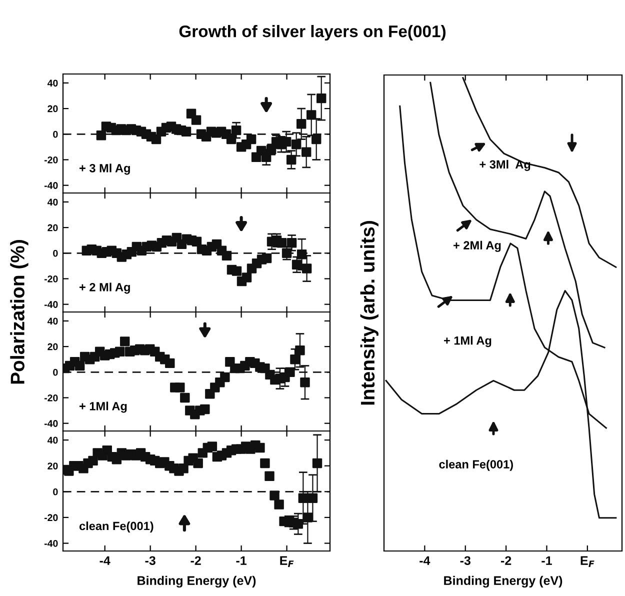 The height and width of the screenshot is (596, 625). Describe the element at coordinates (19, 312) in the screenshot. I see `y-axis-title: Polarization (%)` at that location.